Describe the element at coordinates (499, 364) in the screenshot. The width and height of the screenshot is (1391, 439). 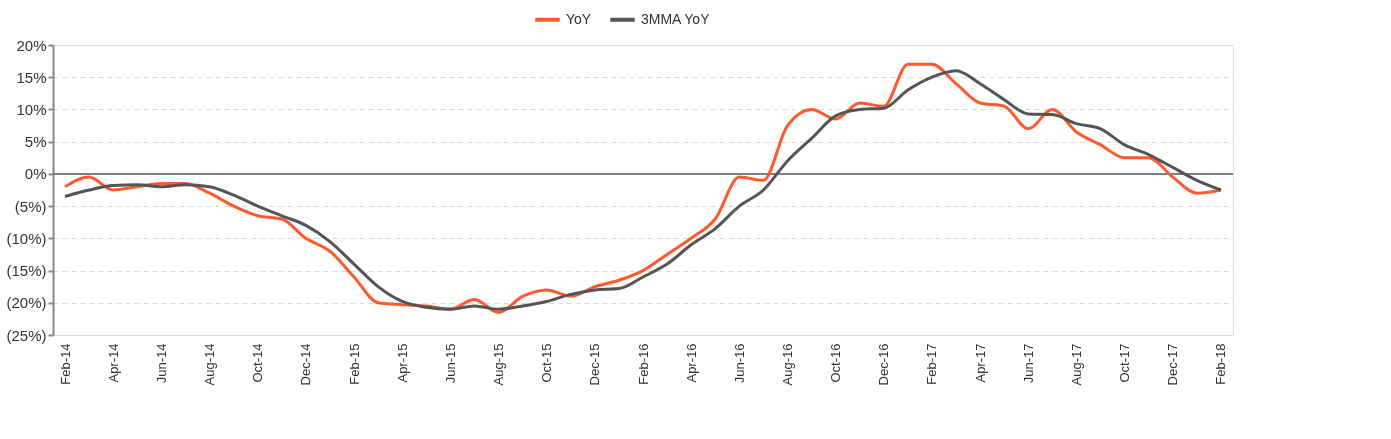
I see `x-tick-label: Aug-15` at that location.